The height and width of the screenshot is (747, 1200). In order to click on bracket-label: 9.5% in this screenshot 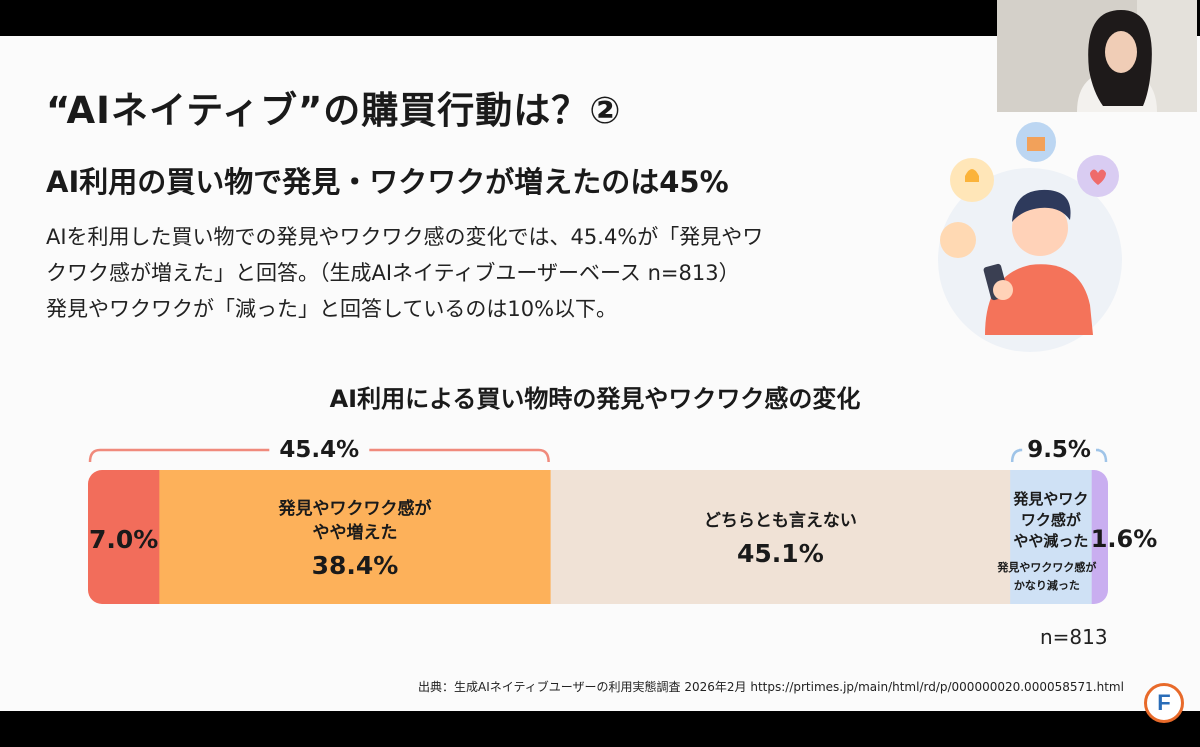, I will do `click(1059, 450)`.